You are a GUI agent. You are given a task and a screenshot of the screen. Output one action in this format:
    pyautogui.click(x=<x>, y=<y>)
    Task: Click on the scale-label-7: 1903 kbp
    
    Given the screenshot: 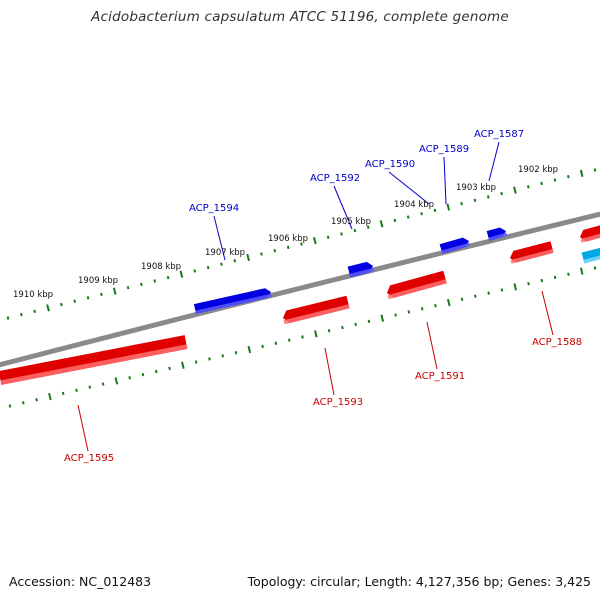 What is the action you would take?
    pyautogui.click(x=476, y=188)
    